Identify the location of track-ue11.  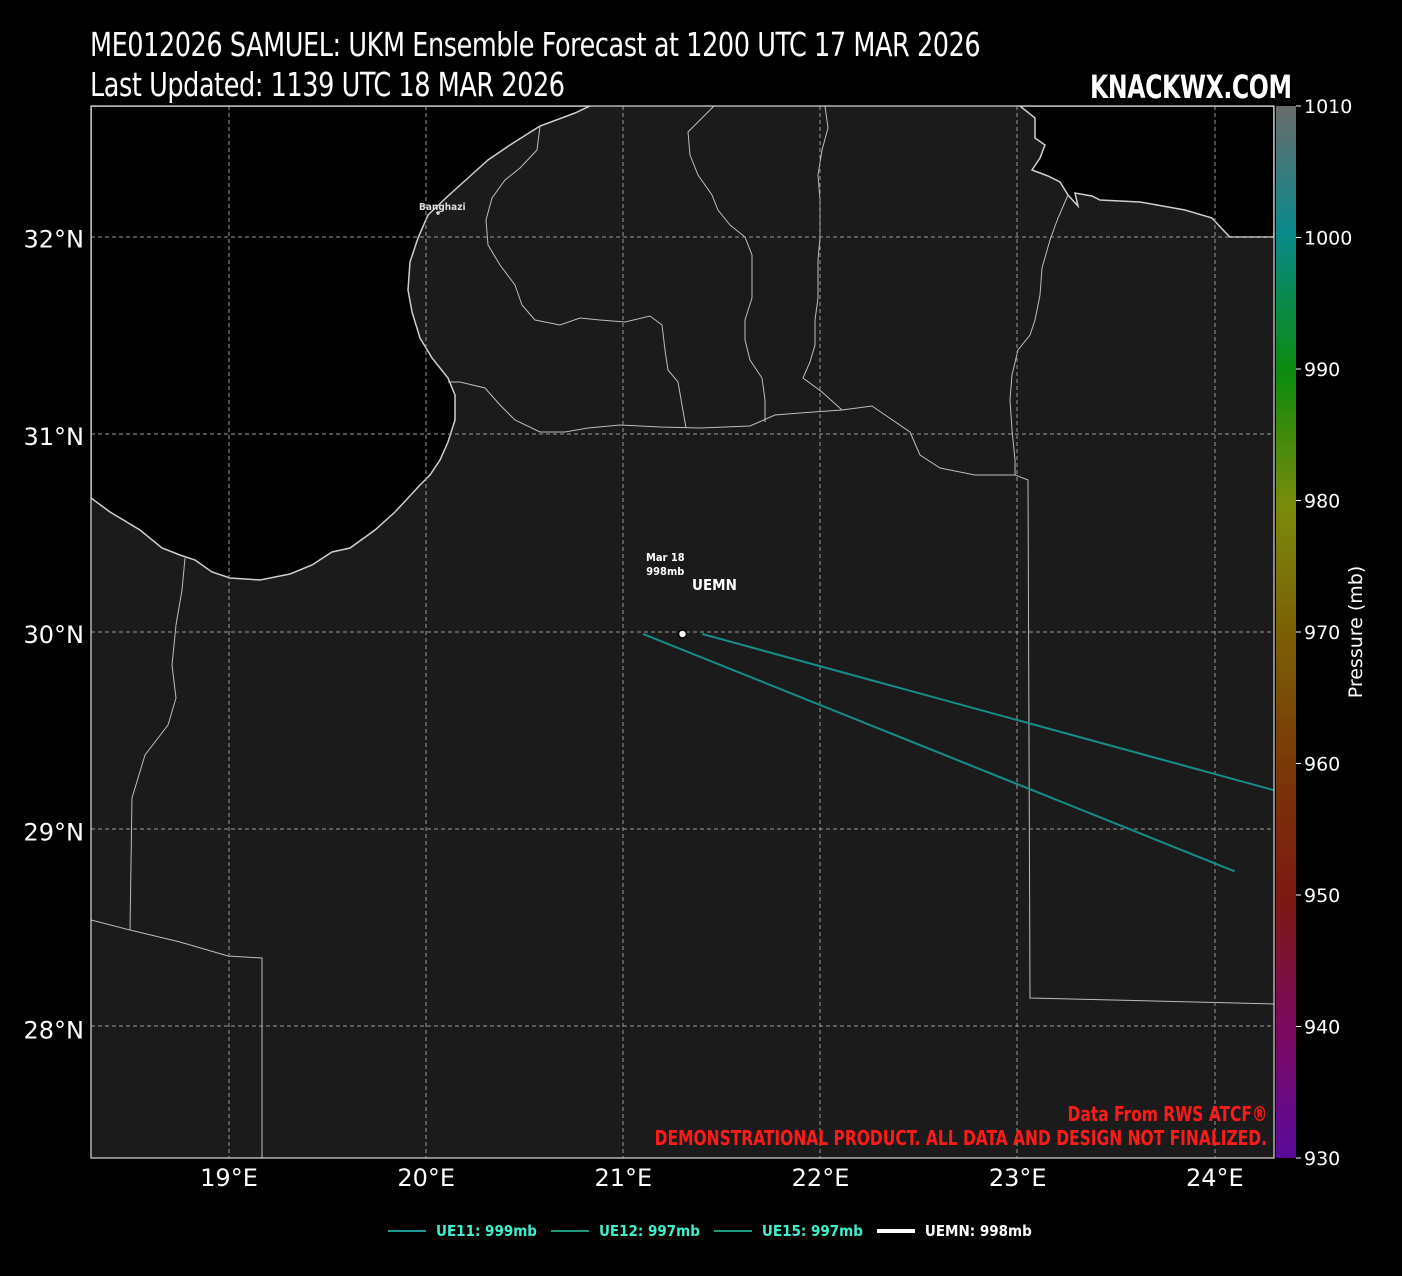
(987, 712).